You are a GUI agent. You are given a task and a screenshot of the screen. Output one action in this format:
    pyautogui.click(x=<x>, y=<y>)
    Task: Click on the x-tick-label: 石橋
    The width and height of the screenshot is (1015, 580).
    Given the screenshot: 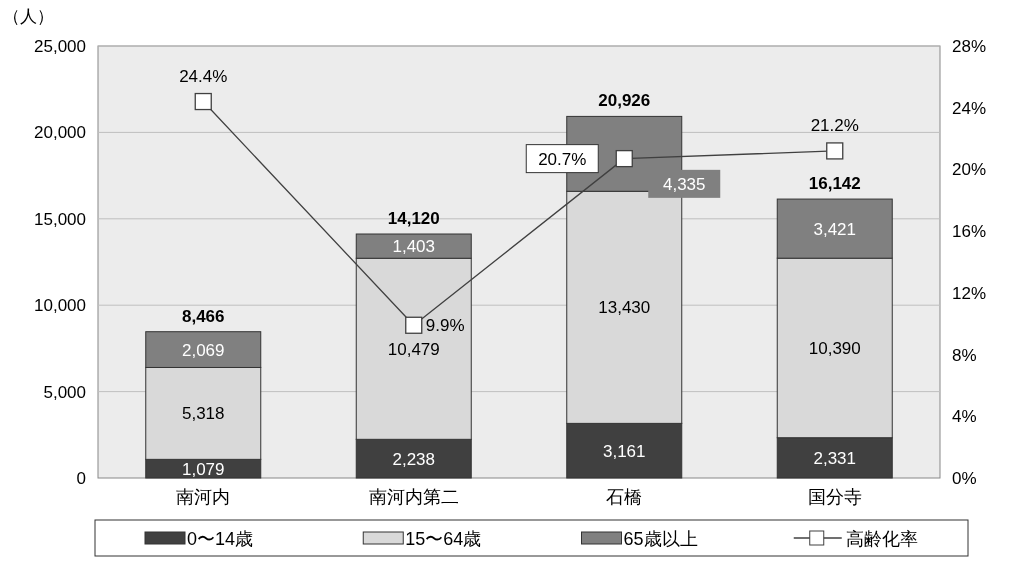 What is the action you would take?
    pyautogui.click(x=624, y=497)
    